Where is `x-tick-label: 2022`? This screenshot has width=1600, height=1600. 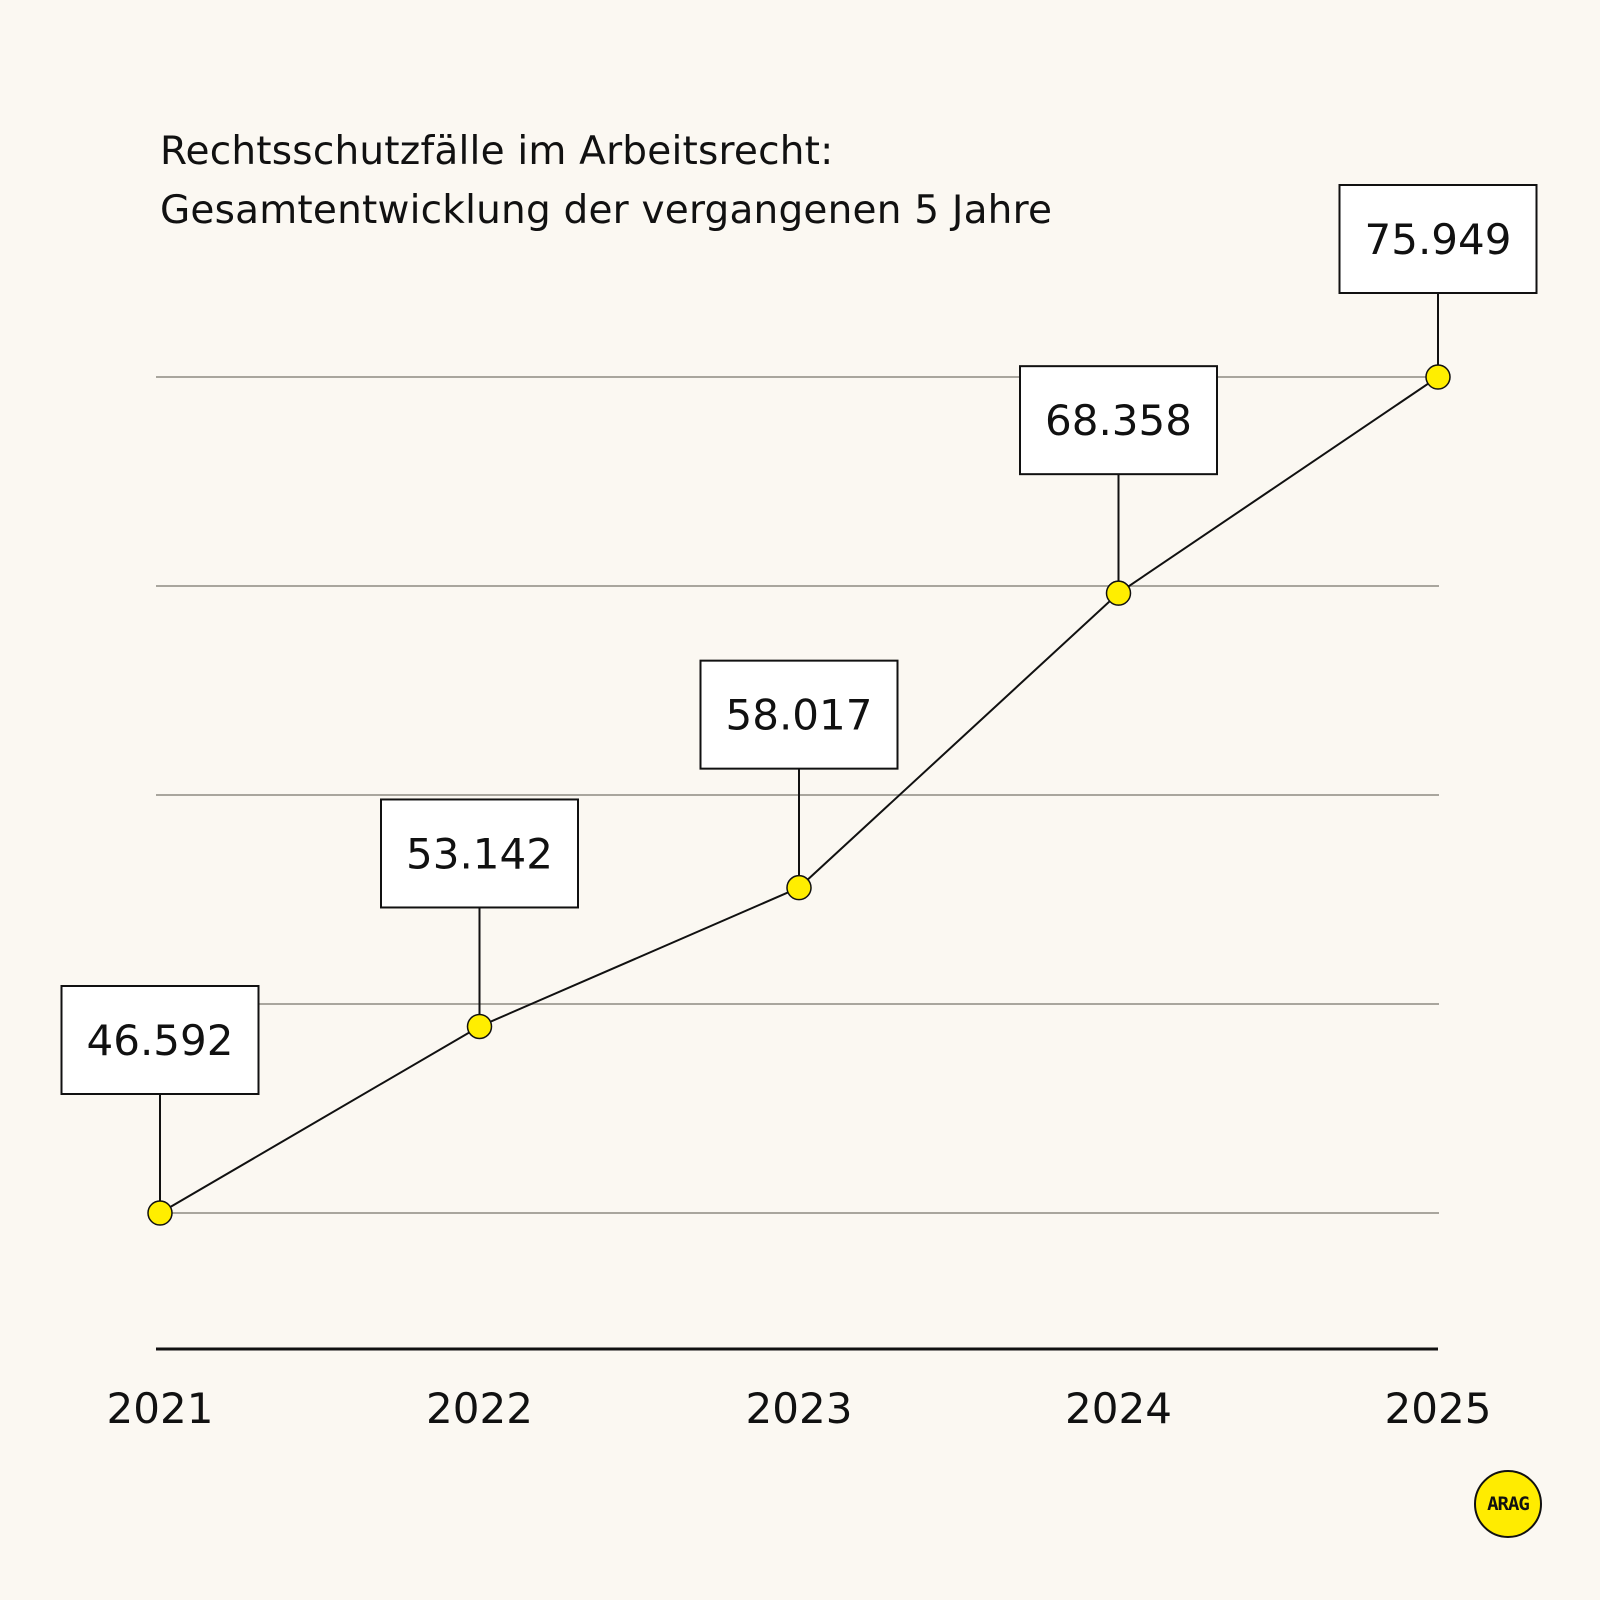 x-tick-label: 2022 is located at coordinates (479, 1408).